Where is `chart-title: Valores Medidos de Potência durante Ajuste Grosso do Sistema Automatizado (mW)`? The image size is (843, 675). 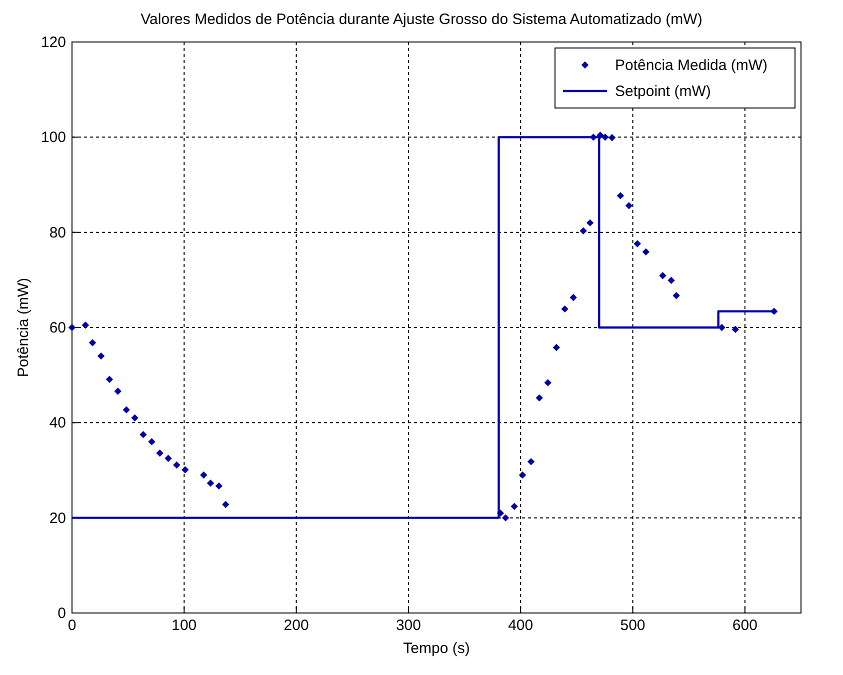 chart-title: Valores Medidos de Potência durante Ajuste Grosso do Sistema Automatizado (mW) is located at coordinates (421, 19).